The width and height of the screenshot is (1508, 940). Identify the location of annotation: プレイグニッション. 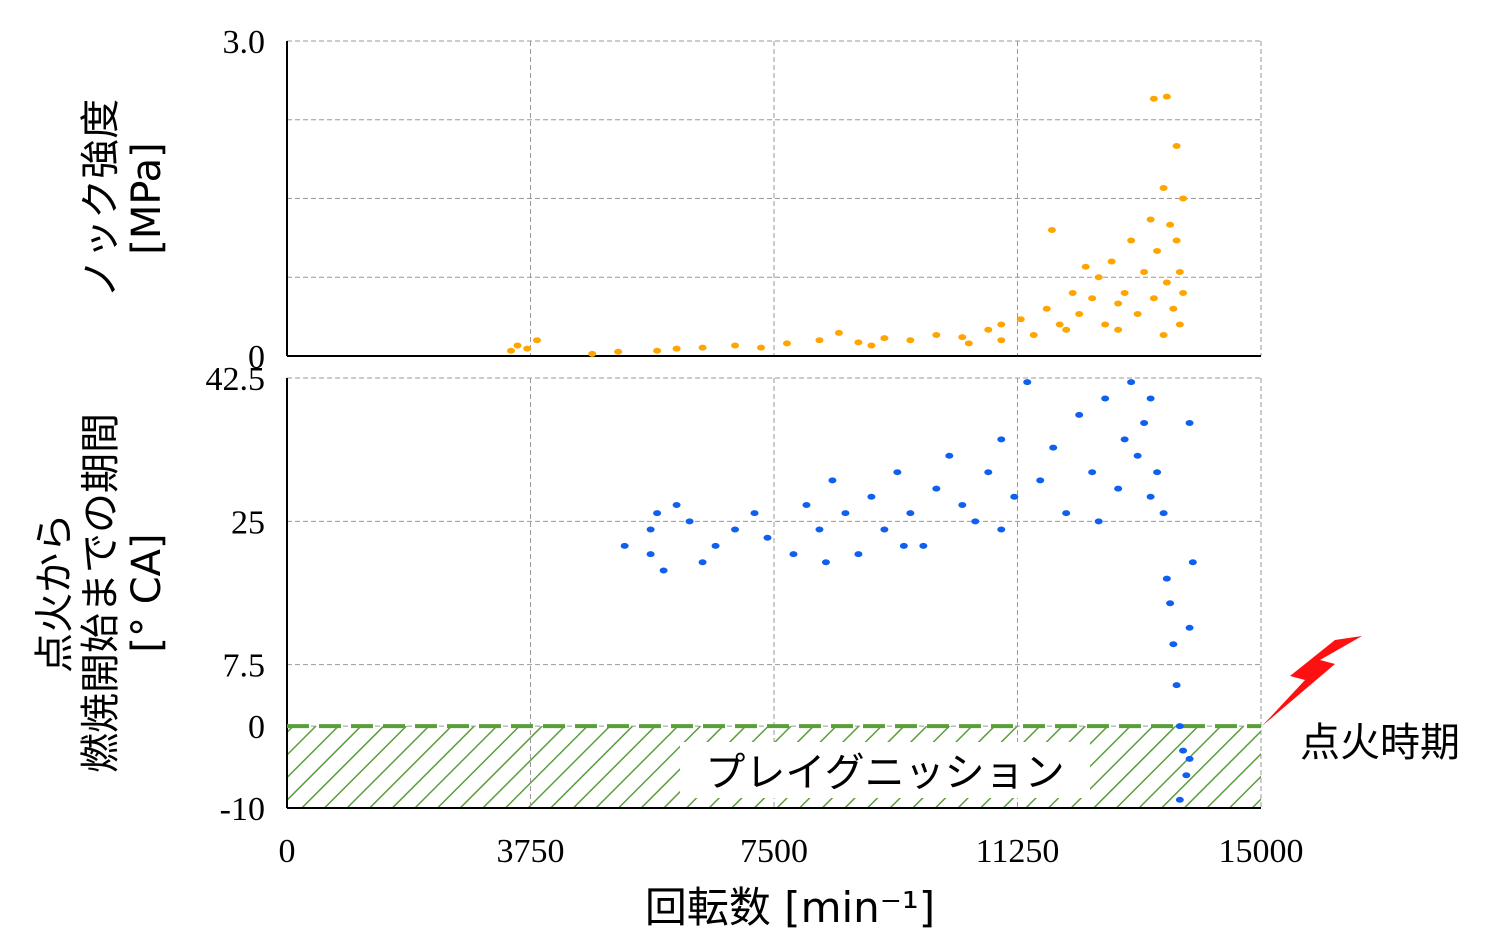
(884, 773).